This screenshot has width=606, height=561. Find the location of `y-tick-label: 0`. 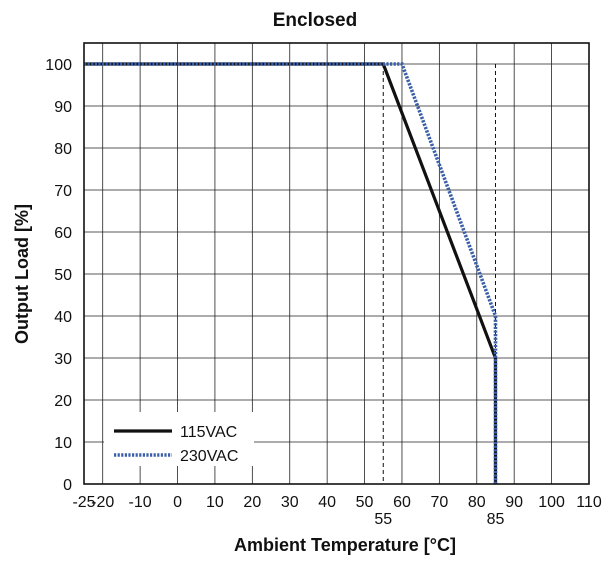

y-tick-label: 0 is located at coordinates (67, 485).